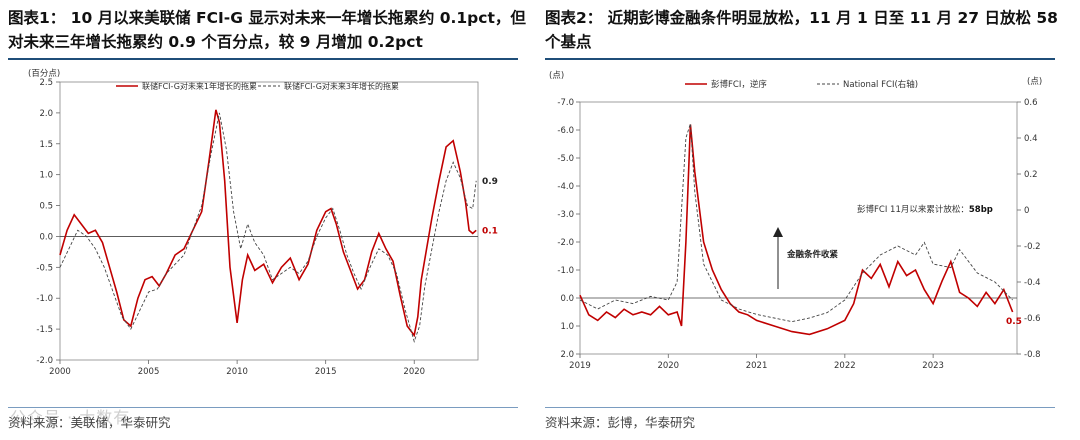 The height and width of the screenshot is (440, 1080). What do you see at coordinates (800, 59) in the screenshot?
I see `right-top-rule` at bounding box center [800, 59].